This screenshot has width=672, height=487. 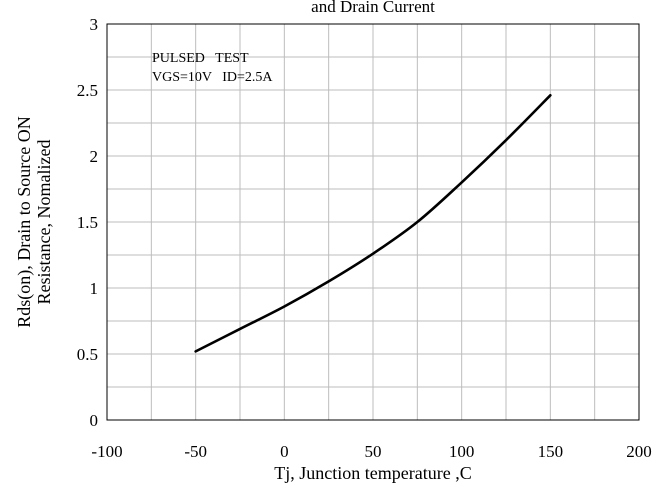 What do you see at coordinates (212, 77) in the screenshot?
I see `annotation-test-conditions: VGS=10V ID=2.5A` at bounding box center [212, 77].